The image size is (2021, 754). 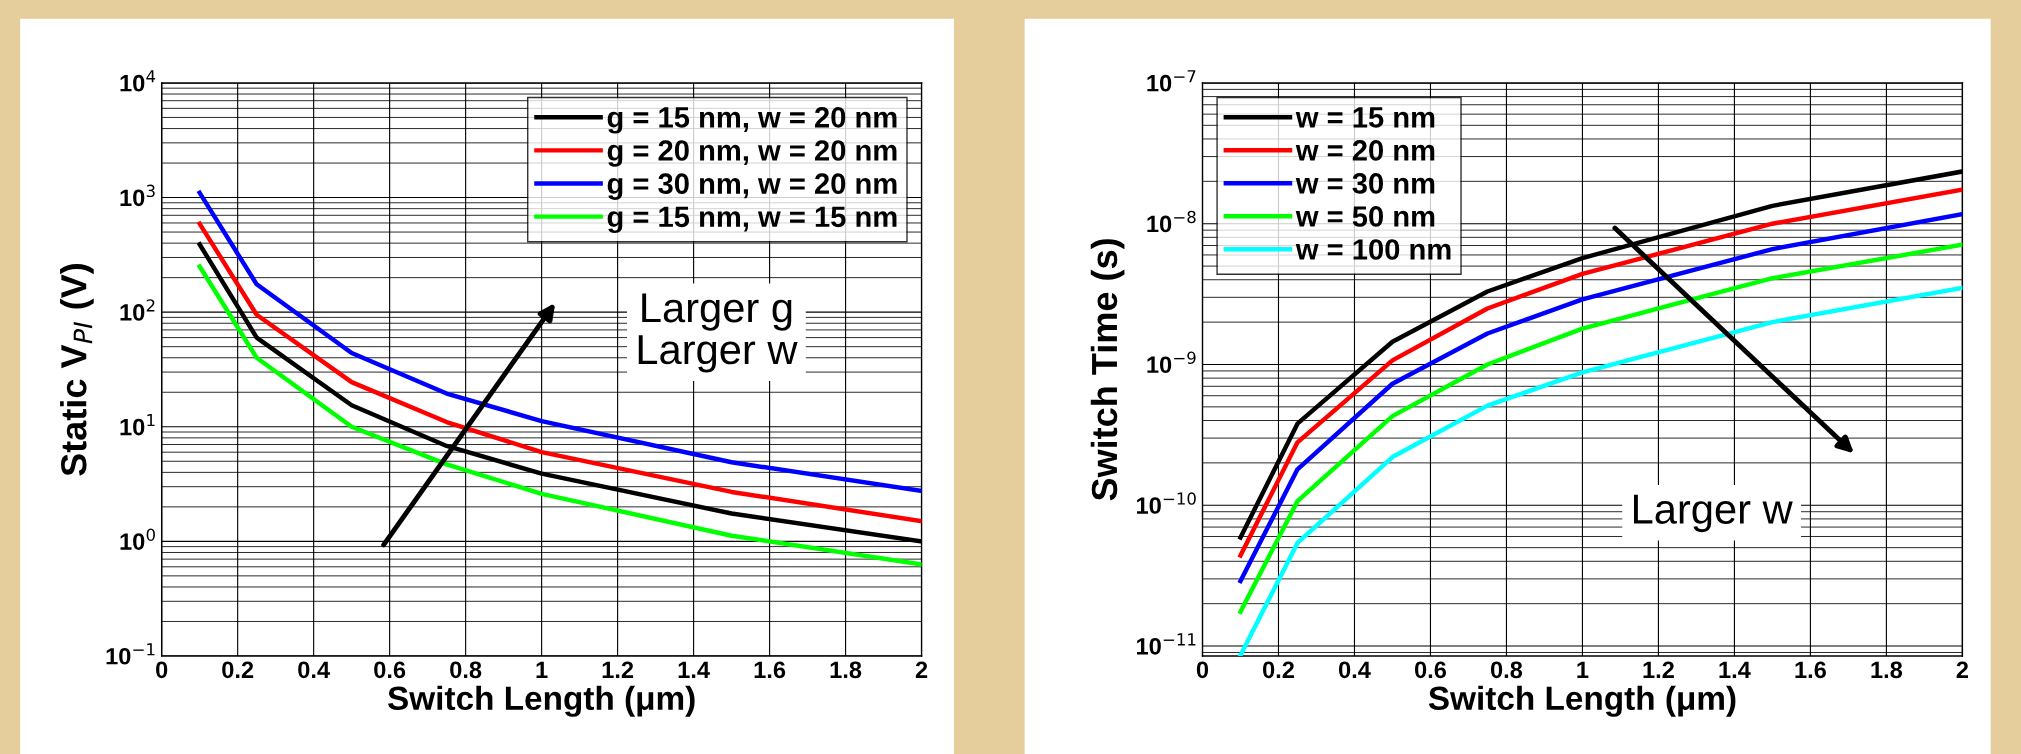 What do you see at coordinates (137, 310) in the screenshot?
I see `y-tick-label: 10$^{2}$` at bounding box center [137, 310].